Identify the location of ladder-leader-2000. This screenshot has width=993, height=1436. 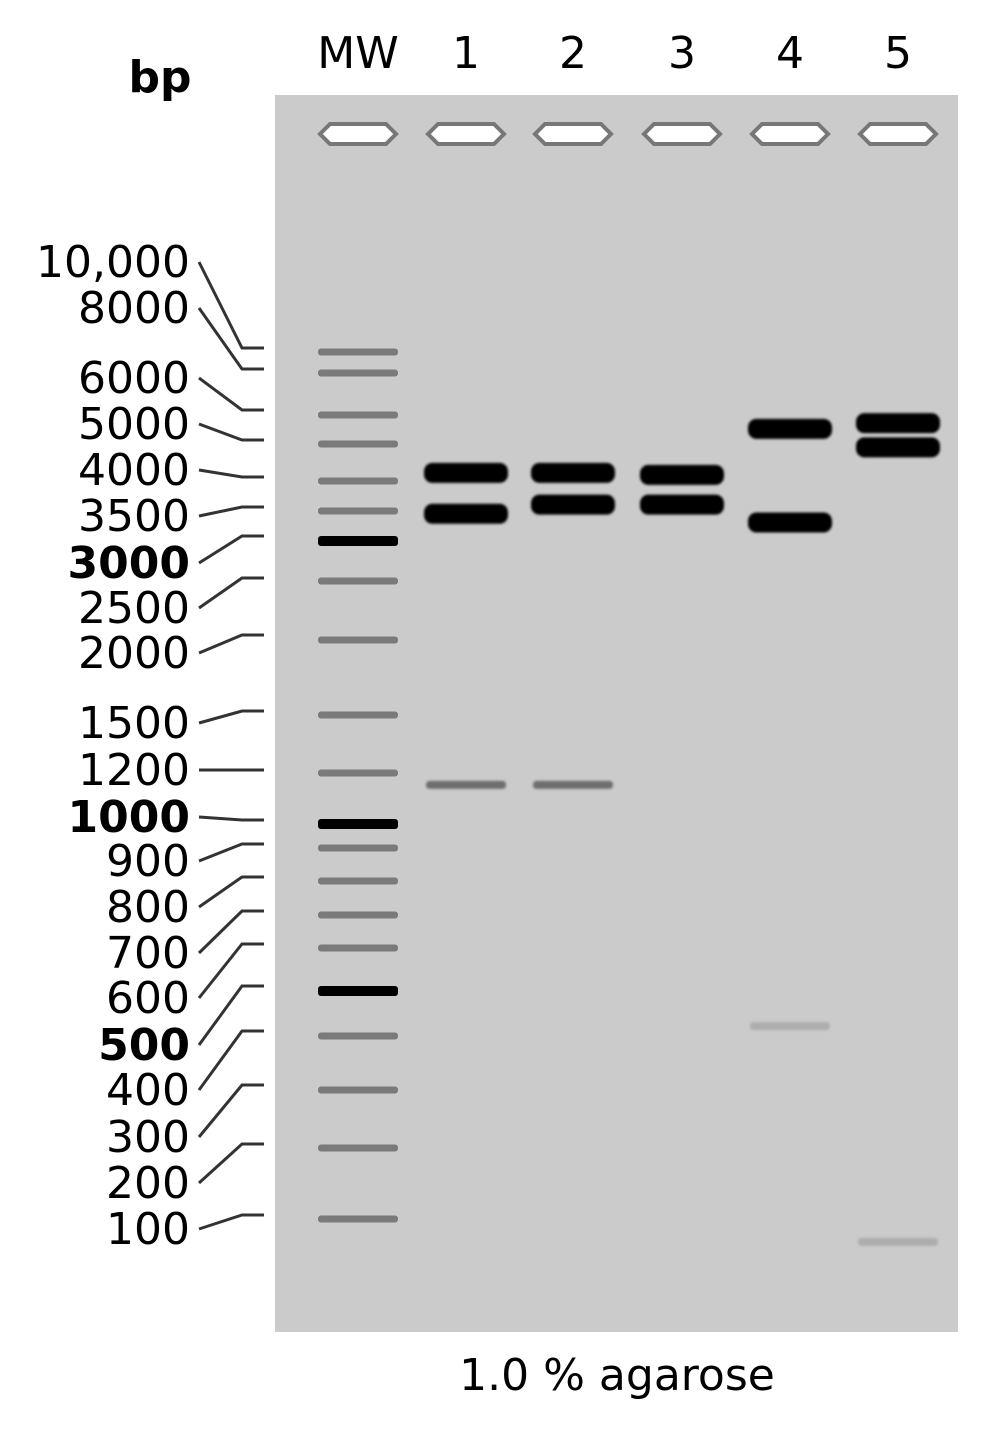
(231, 644).